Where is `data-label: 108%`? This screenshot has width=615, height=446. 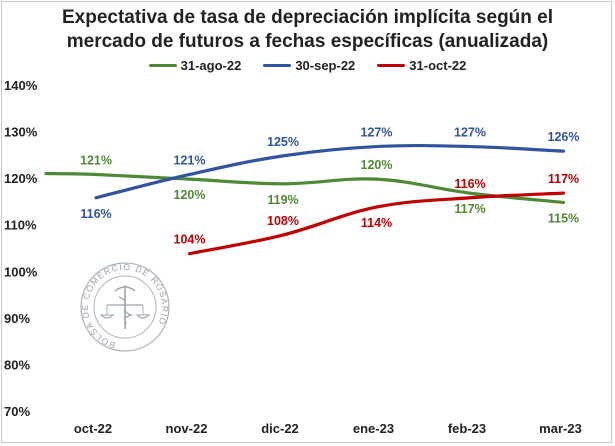
data-label: 108% is located at coordinates (283, 221).